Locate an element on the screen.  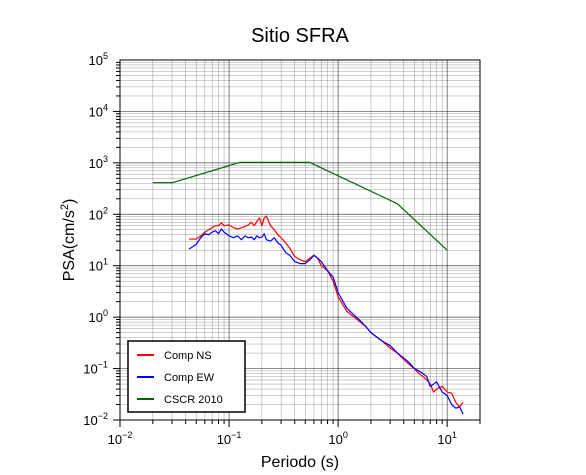
y-tick-label: 10⁻¹ is located at coordinates (95, 368).